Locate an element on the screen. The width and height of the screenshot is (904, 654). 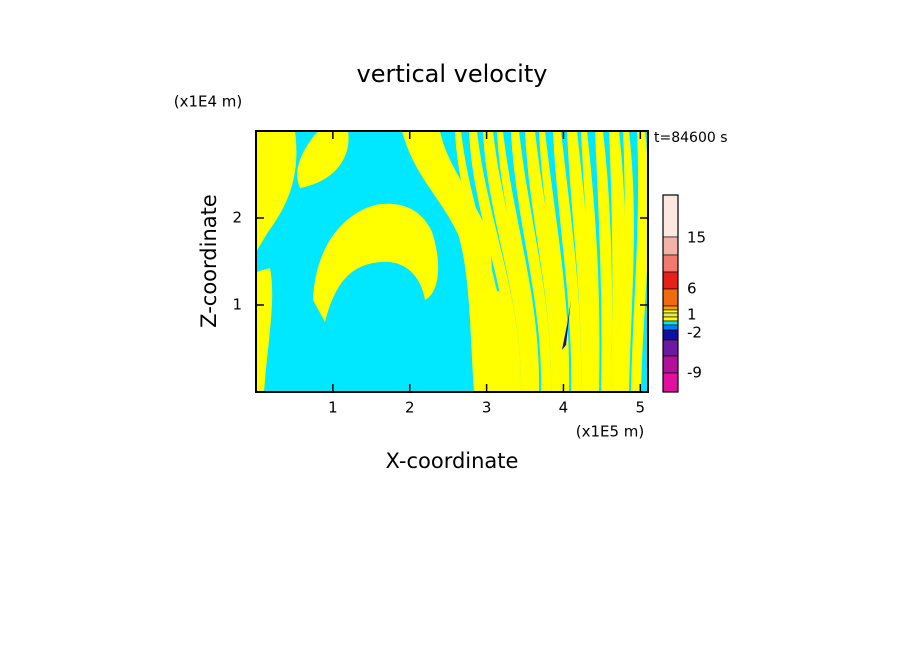
colorbar-tick-label: 6 is located at coordinates (692, 289).